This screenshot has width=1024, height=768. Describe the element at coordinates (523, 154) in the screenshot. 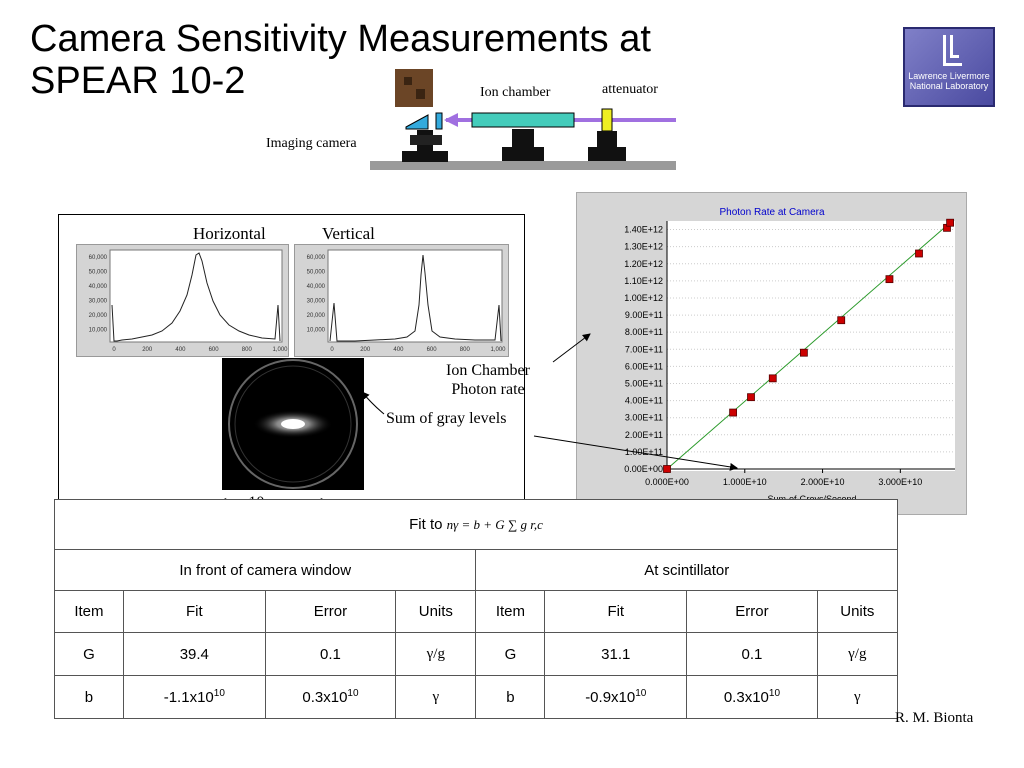

I see `ion-chamber-stand` at that location.